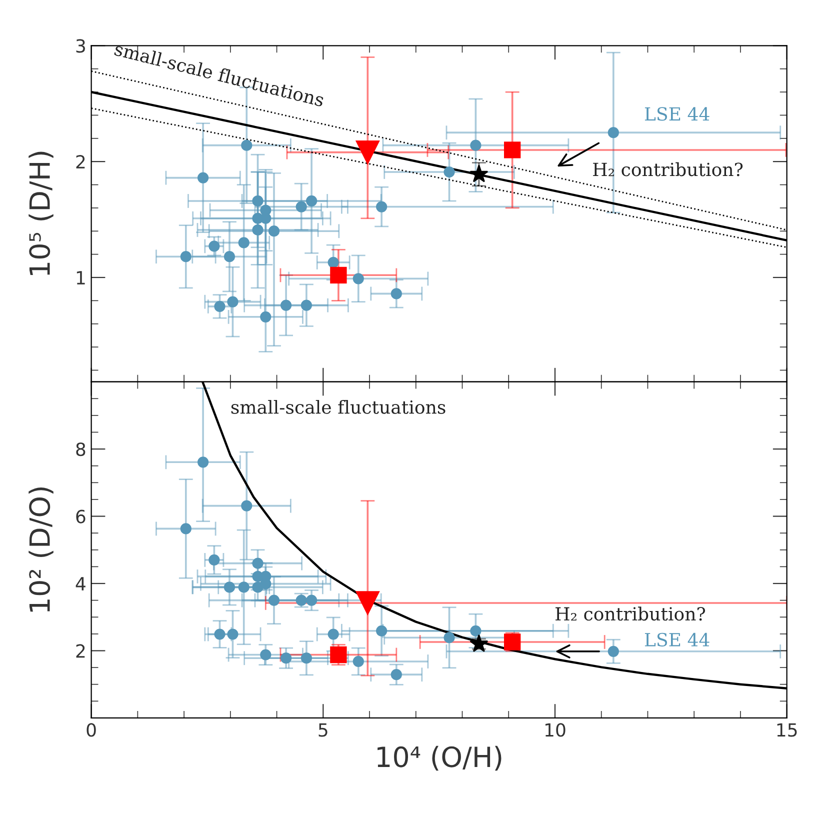 The image size is (830, 830). I want to click on annotation: small-scale fluctuations, so click(338, 407).